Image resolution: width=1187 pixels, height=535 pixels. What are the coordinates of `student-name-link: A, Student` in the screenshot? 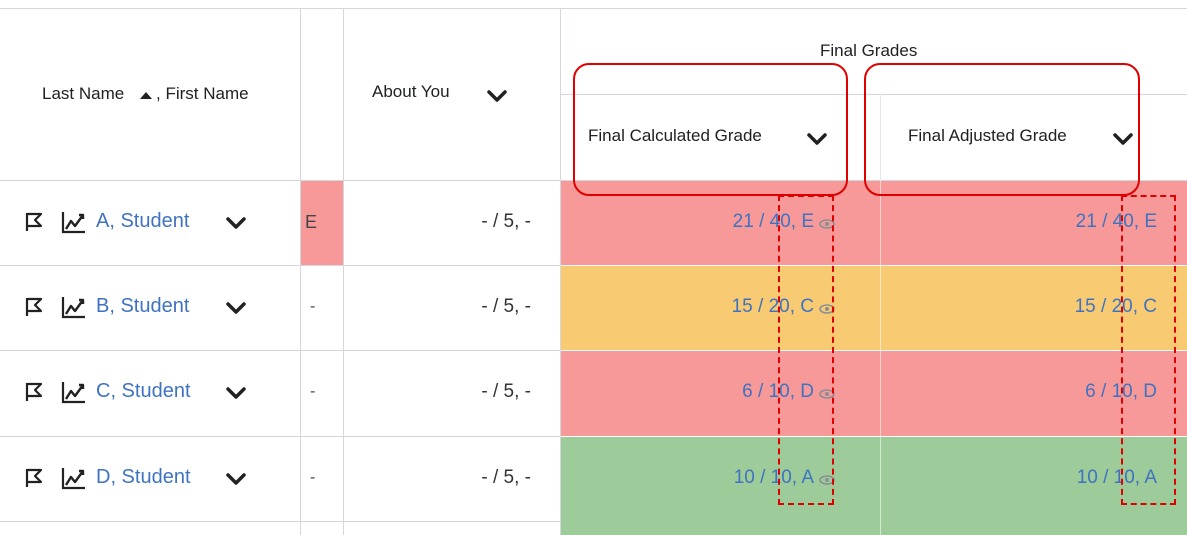 It's located at (143, 221).